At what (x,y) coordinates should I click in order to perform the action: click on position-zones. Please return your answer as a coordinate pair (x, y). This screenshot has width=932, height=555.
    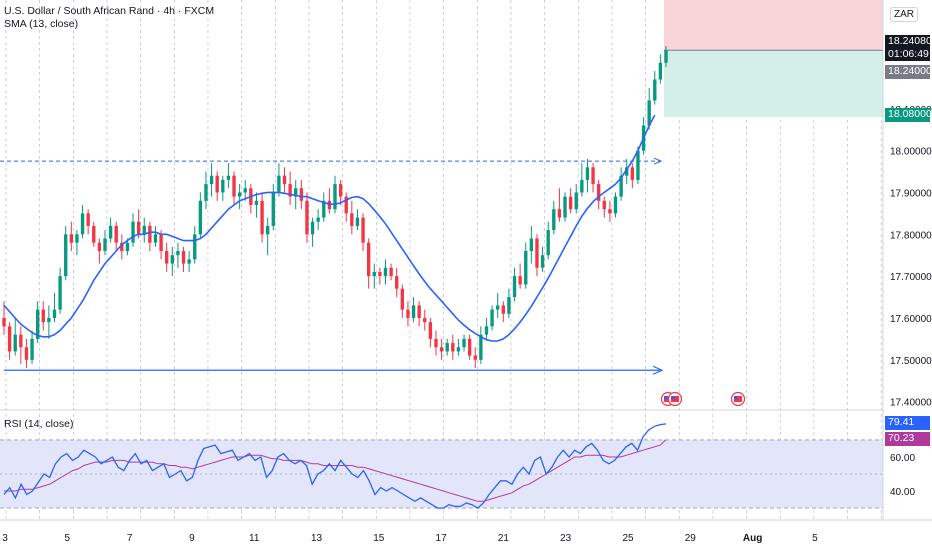
    Looking at the image, I should click on (773, 59).